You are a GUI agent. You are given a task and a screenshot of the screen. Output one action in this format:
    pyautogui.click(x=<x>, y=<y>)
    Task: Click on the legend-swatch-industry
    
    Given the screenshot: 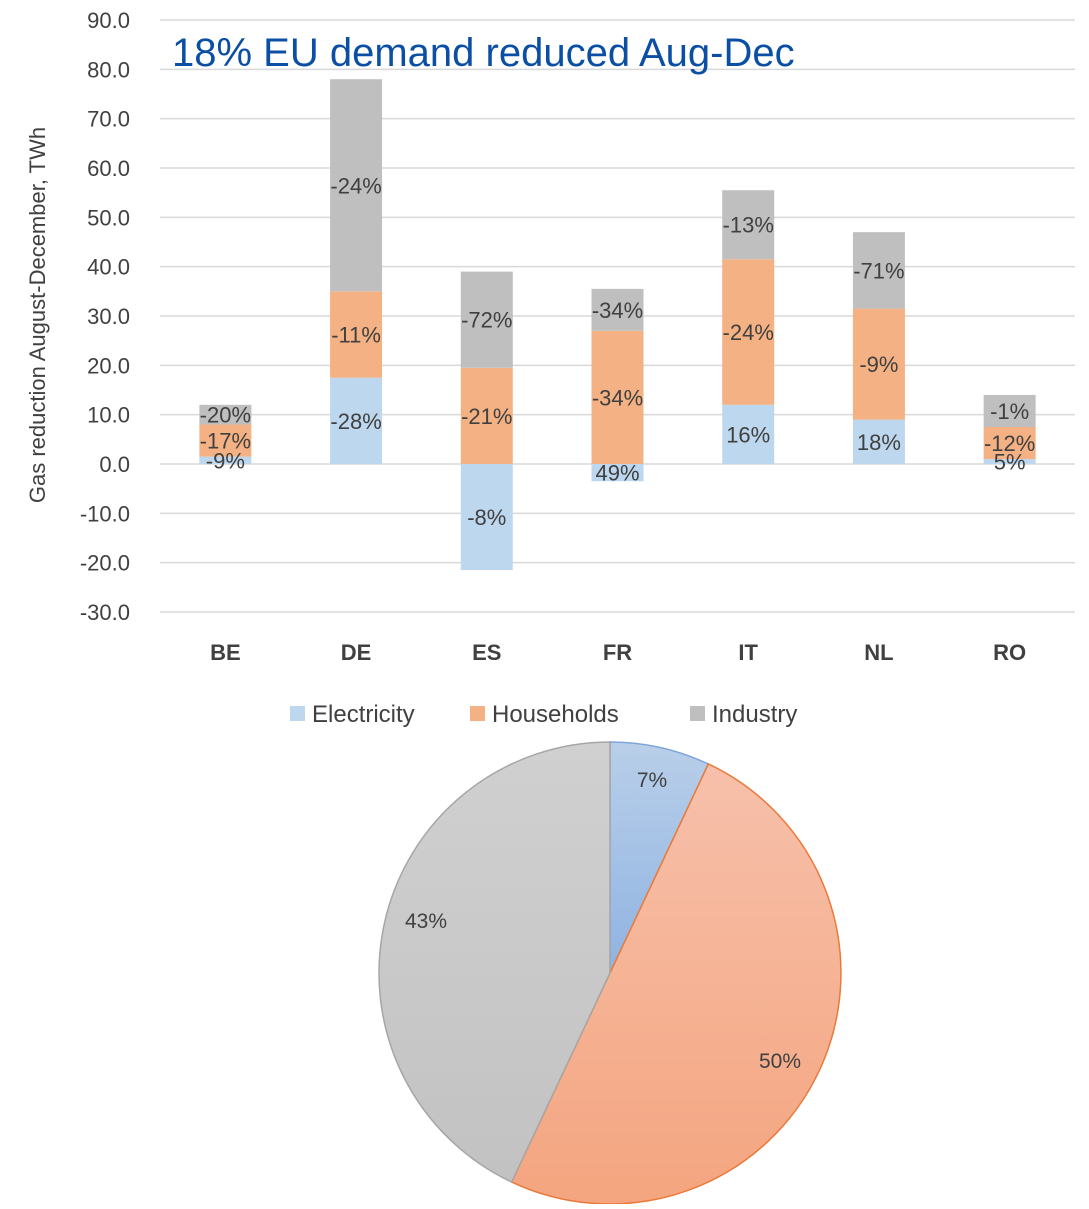 What is the action you would take?
    pyautogui.click(x=697, y=713)
    